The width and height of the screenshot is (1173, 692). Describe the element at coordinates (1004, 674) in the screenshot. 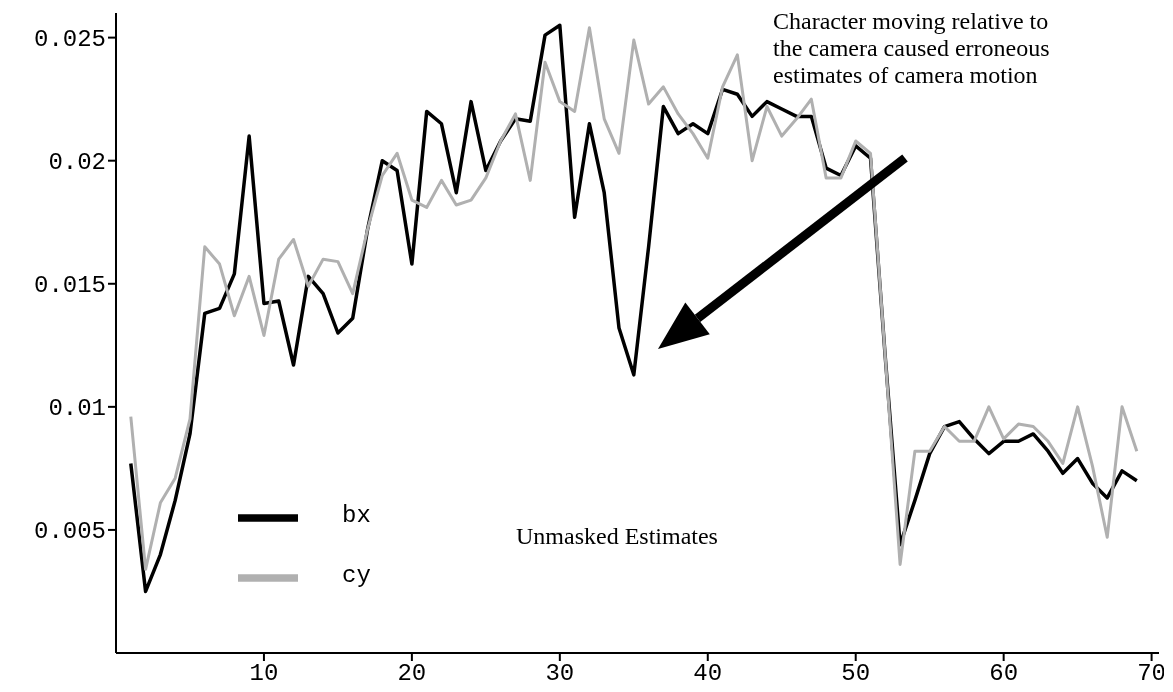

I see `x-tick-label: 60` at that location.